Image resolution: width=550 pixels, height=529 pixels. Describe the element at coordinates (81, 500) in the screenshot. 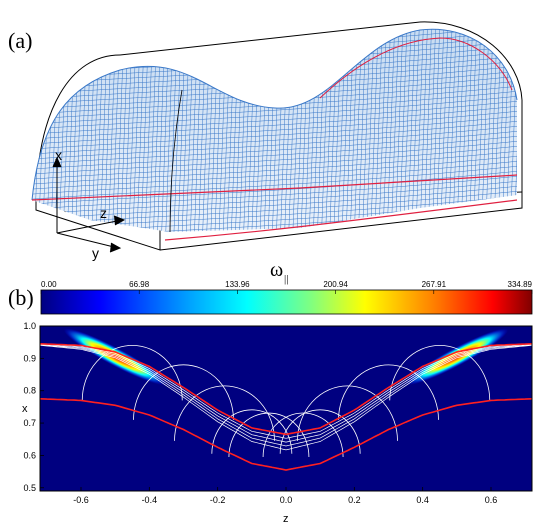

I see `x-tick-label: -0.6` at that location.